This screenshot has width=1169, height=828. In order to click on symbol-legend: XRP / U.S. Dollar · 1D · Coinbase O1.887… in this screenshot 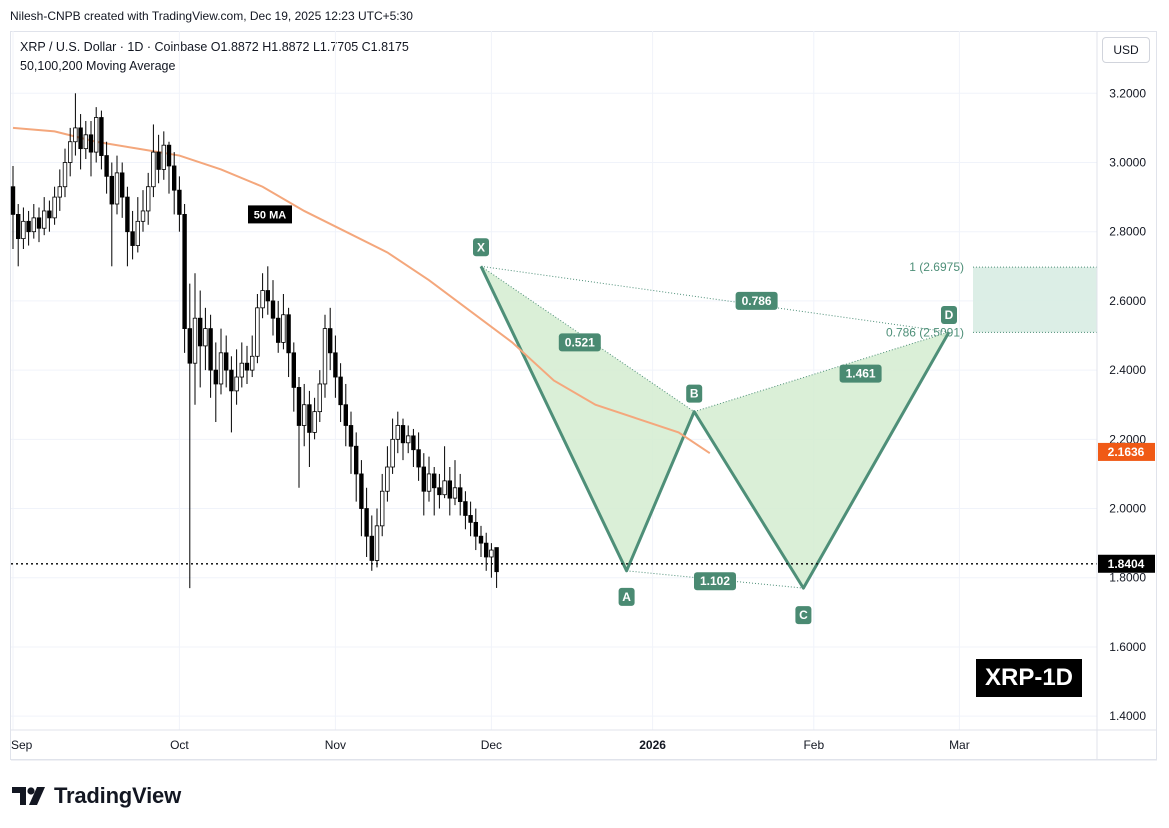, I will do `click(214, 47)`.